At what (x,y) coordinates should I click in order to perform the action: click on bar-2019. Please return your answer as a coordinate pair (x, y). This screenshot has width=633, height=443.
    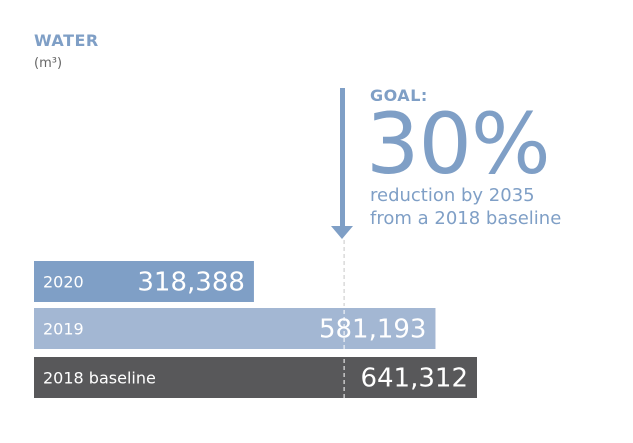
    Looking at the image, I should click on (235, 328).